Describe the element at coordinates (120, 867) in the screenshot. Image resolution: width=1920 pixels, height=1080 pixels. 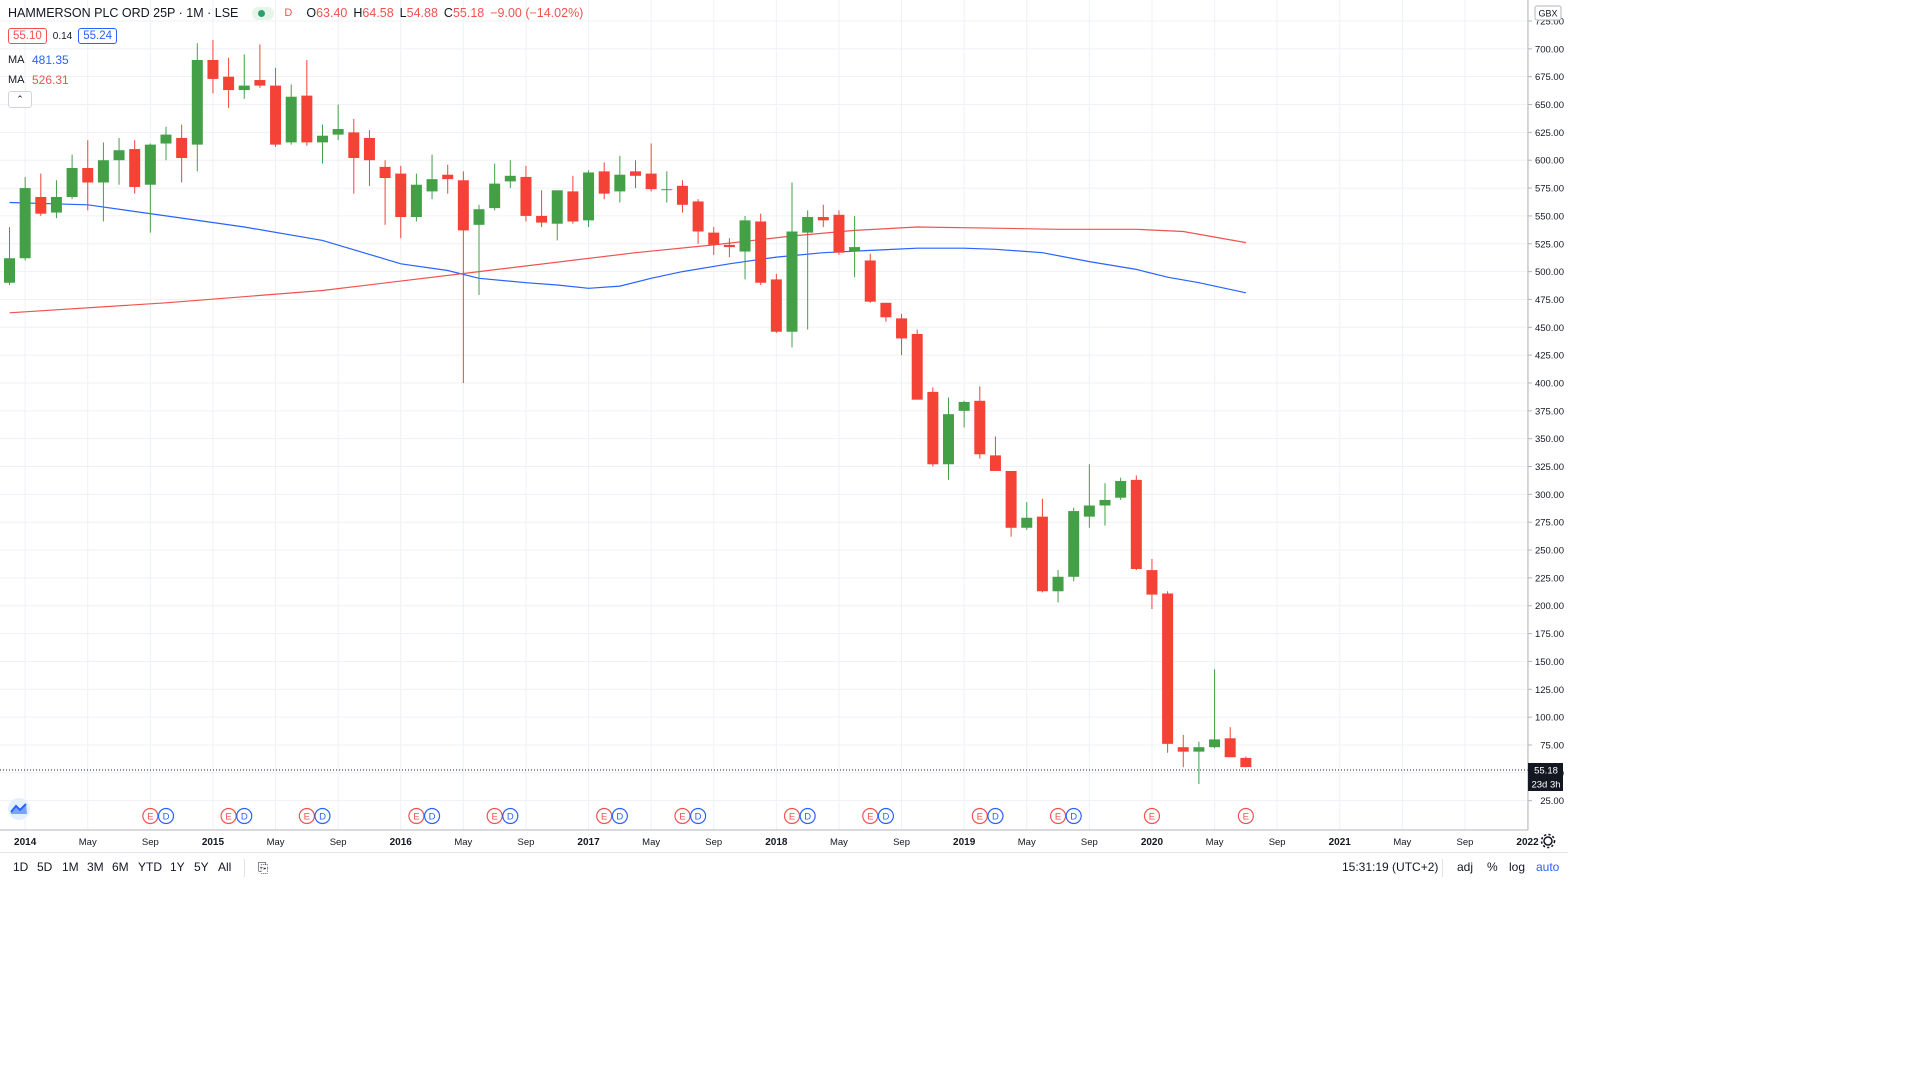
I see `range-6m-button: 6M` at that location.